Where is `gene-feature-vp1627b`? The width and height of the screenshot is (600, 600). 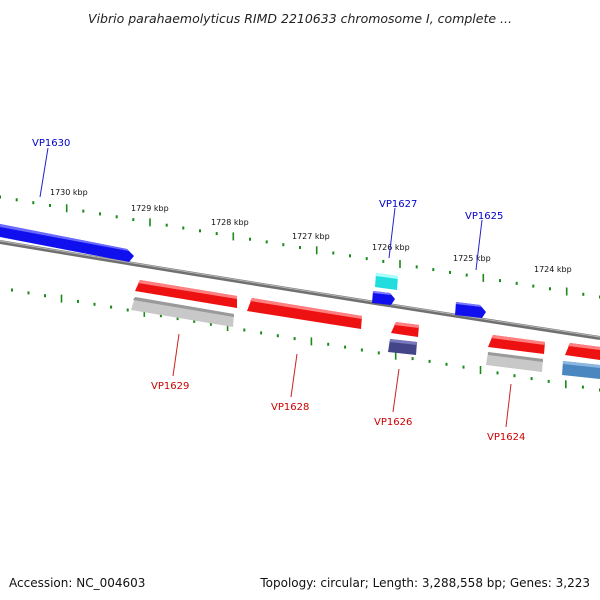 gene-feature-vp1627b is located at coordinates (383, 298).